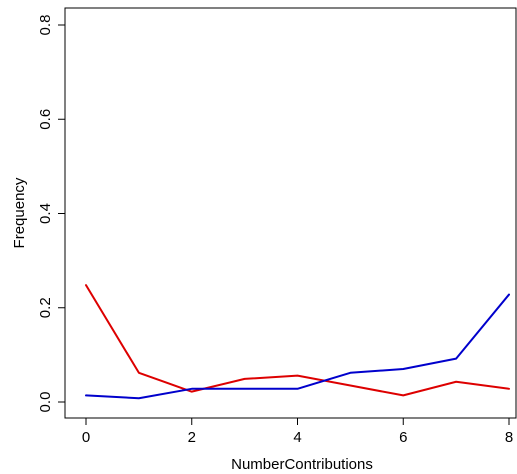 This screenshot has width=517, height=474. Describe the element at coordinates (302, 464) in the screenshot. I see `x-axis-label: NumberContributions` at that location.